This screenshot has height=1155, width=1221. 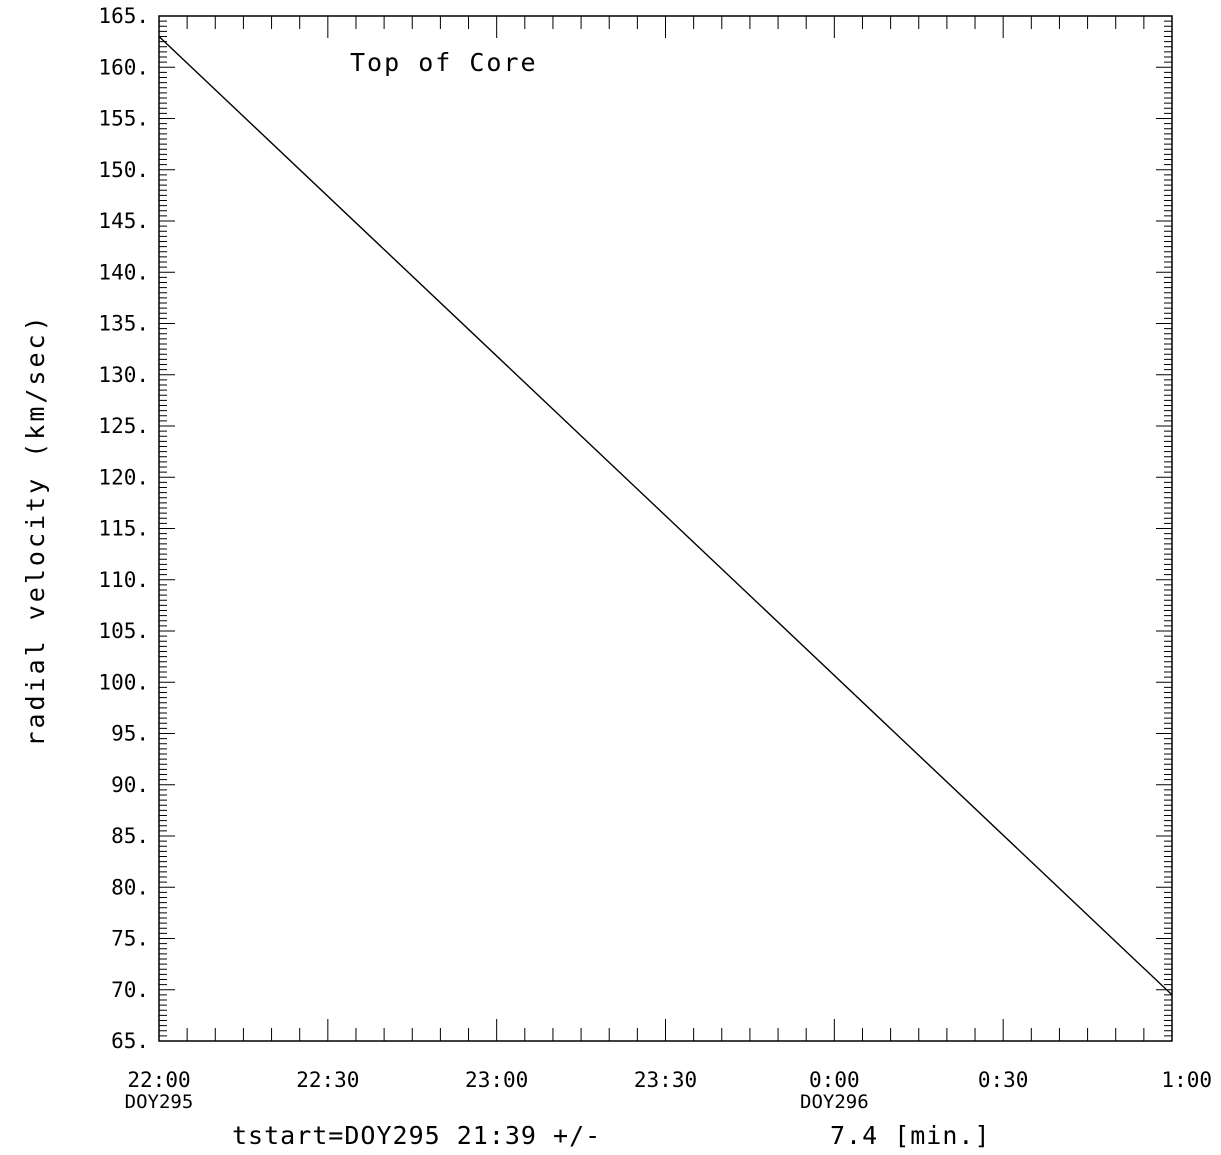 I want to click on footer-uncertainty: 7.4 [min.], so click(x=910, y=1135).